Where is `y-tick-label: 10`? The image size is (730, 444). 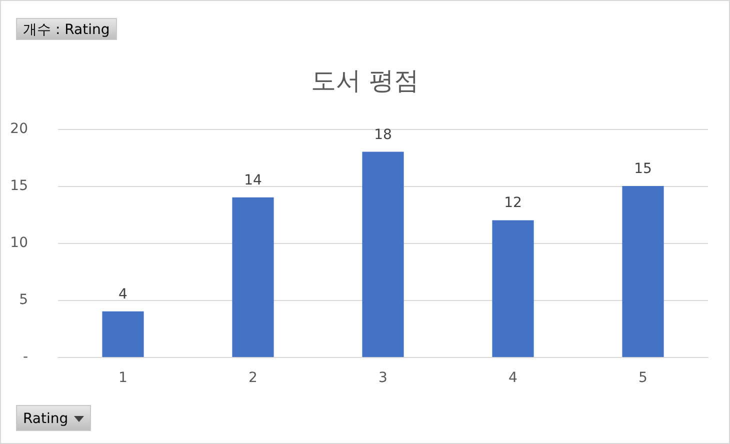 y-tick-label: 10 is located at coordinates (19, 243).